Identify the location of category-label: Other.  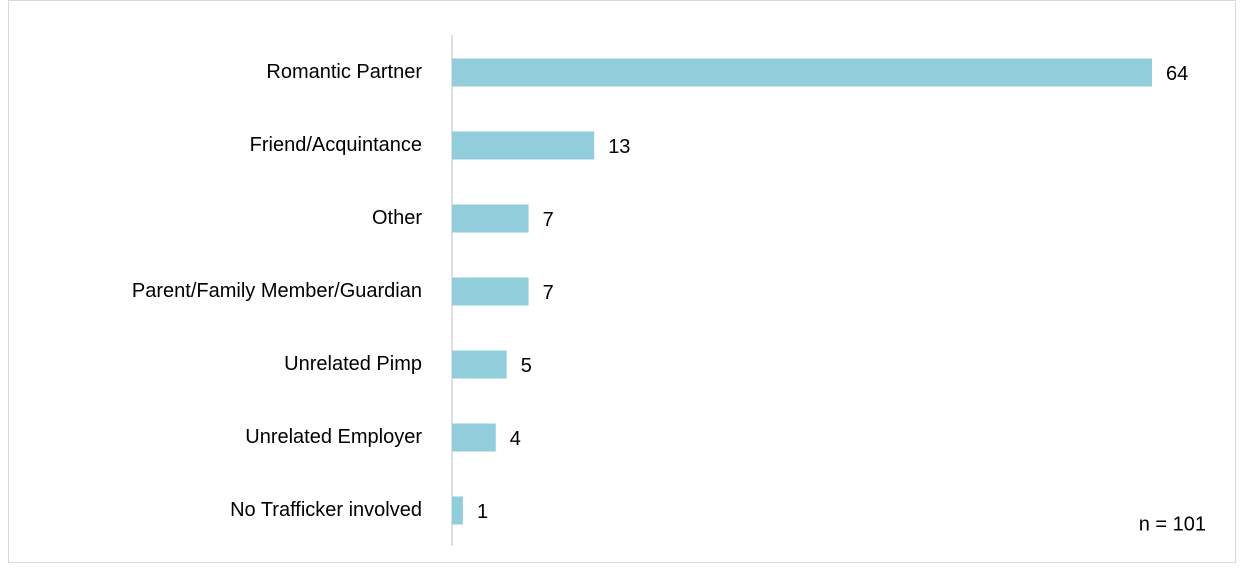
(397, 218).